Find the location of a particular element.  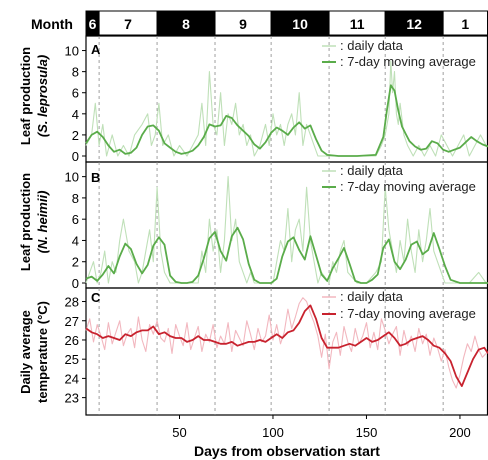

panel-a-ytick-label: 0 is located at coordinates (75, 156).